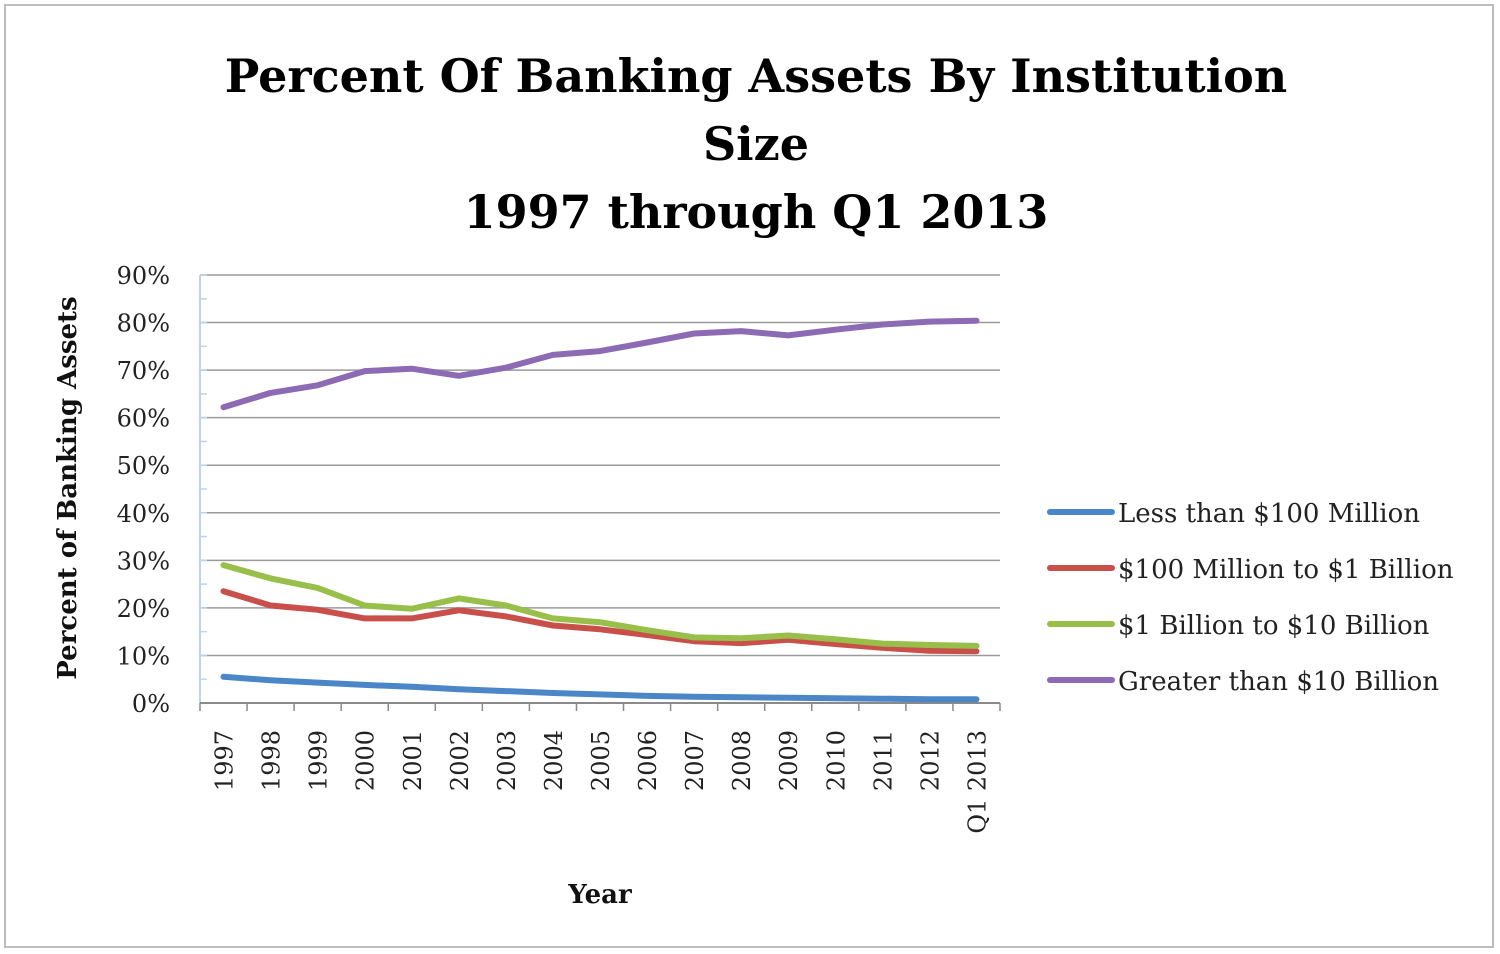  I want to click on x-tick-label: 2012, so click(930, 760).